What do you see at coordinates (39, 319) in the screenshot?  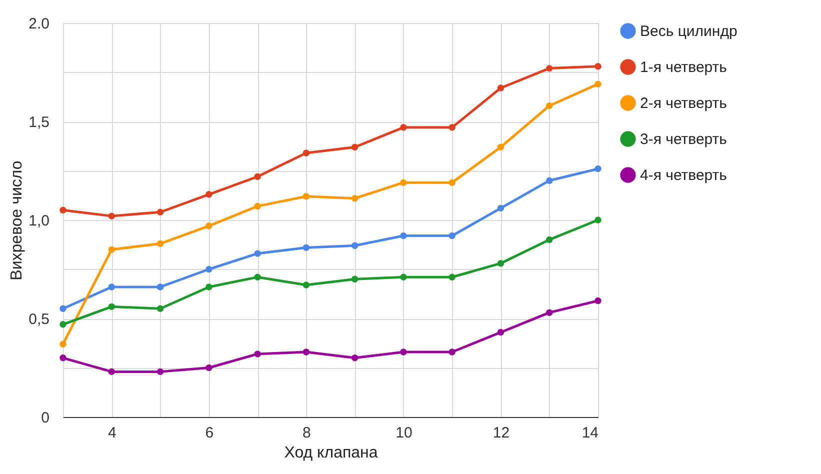 I see `y-tick-label: 0,5` at bounding box center [39, 319].